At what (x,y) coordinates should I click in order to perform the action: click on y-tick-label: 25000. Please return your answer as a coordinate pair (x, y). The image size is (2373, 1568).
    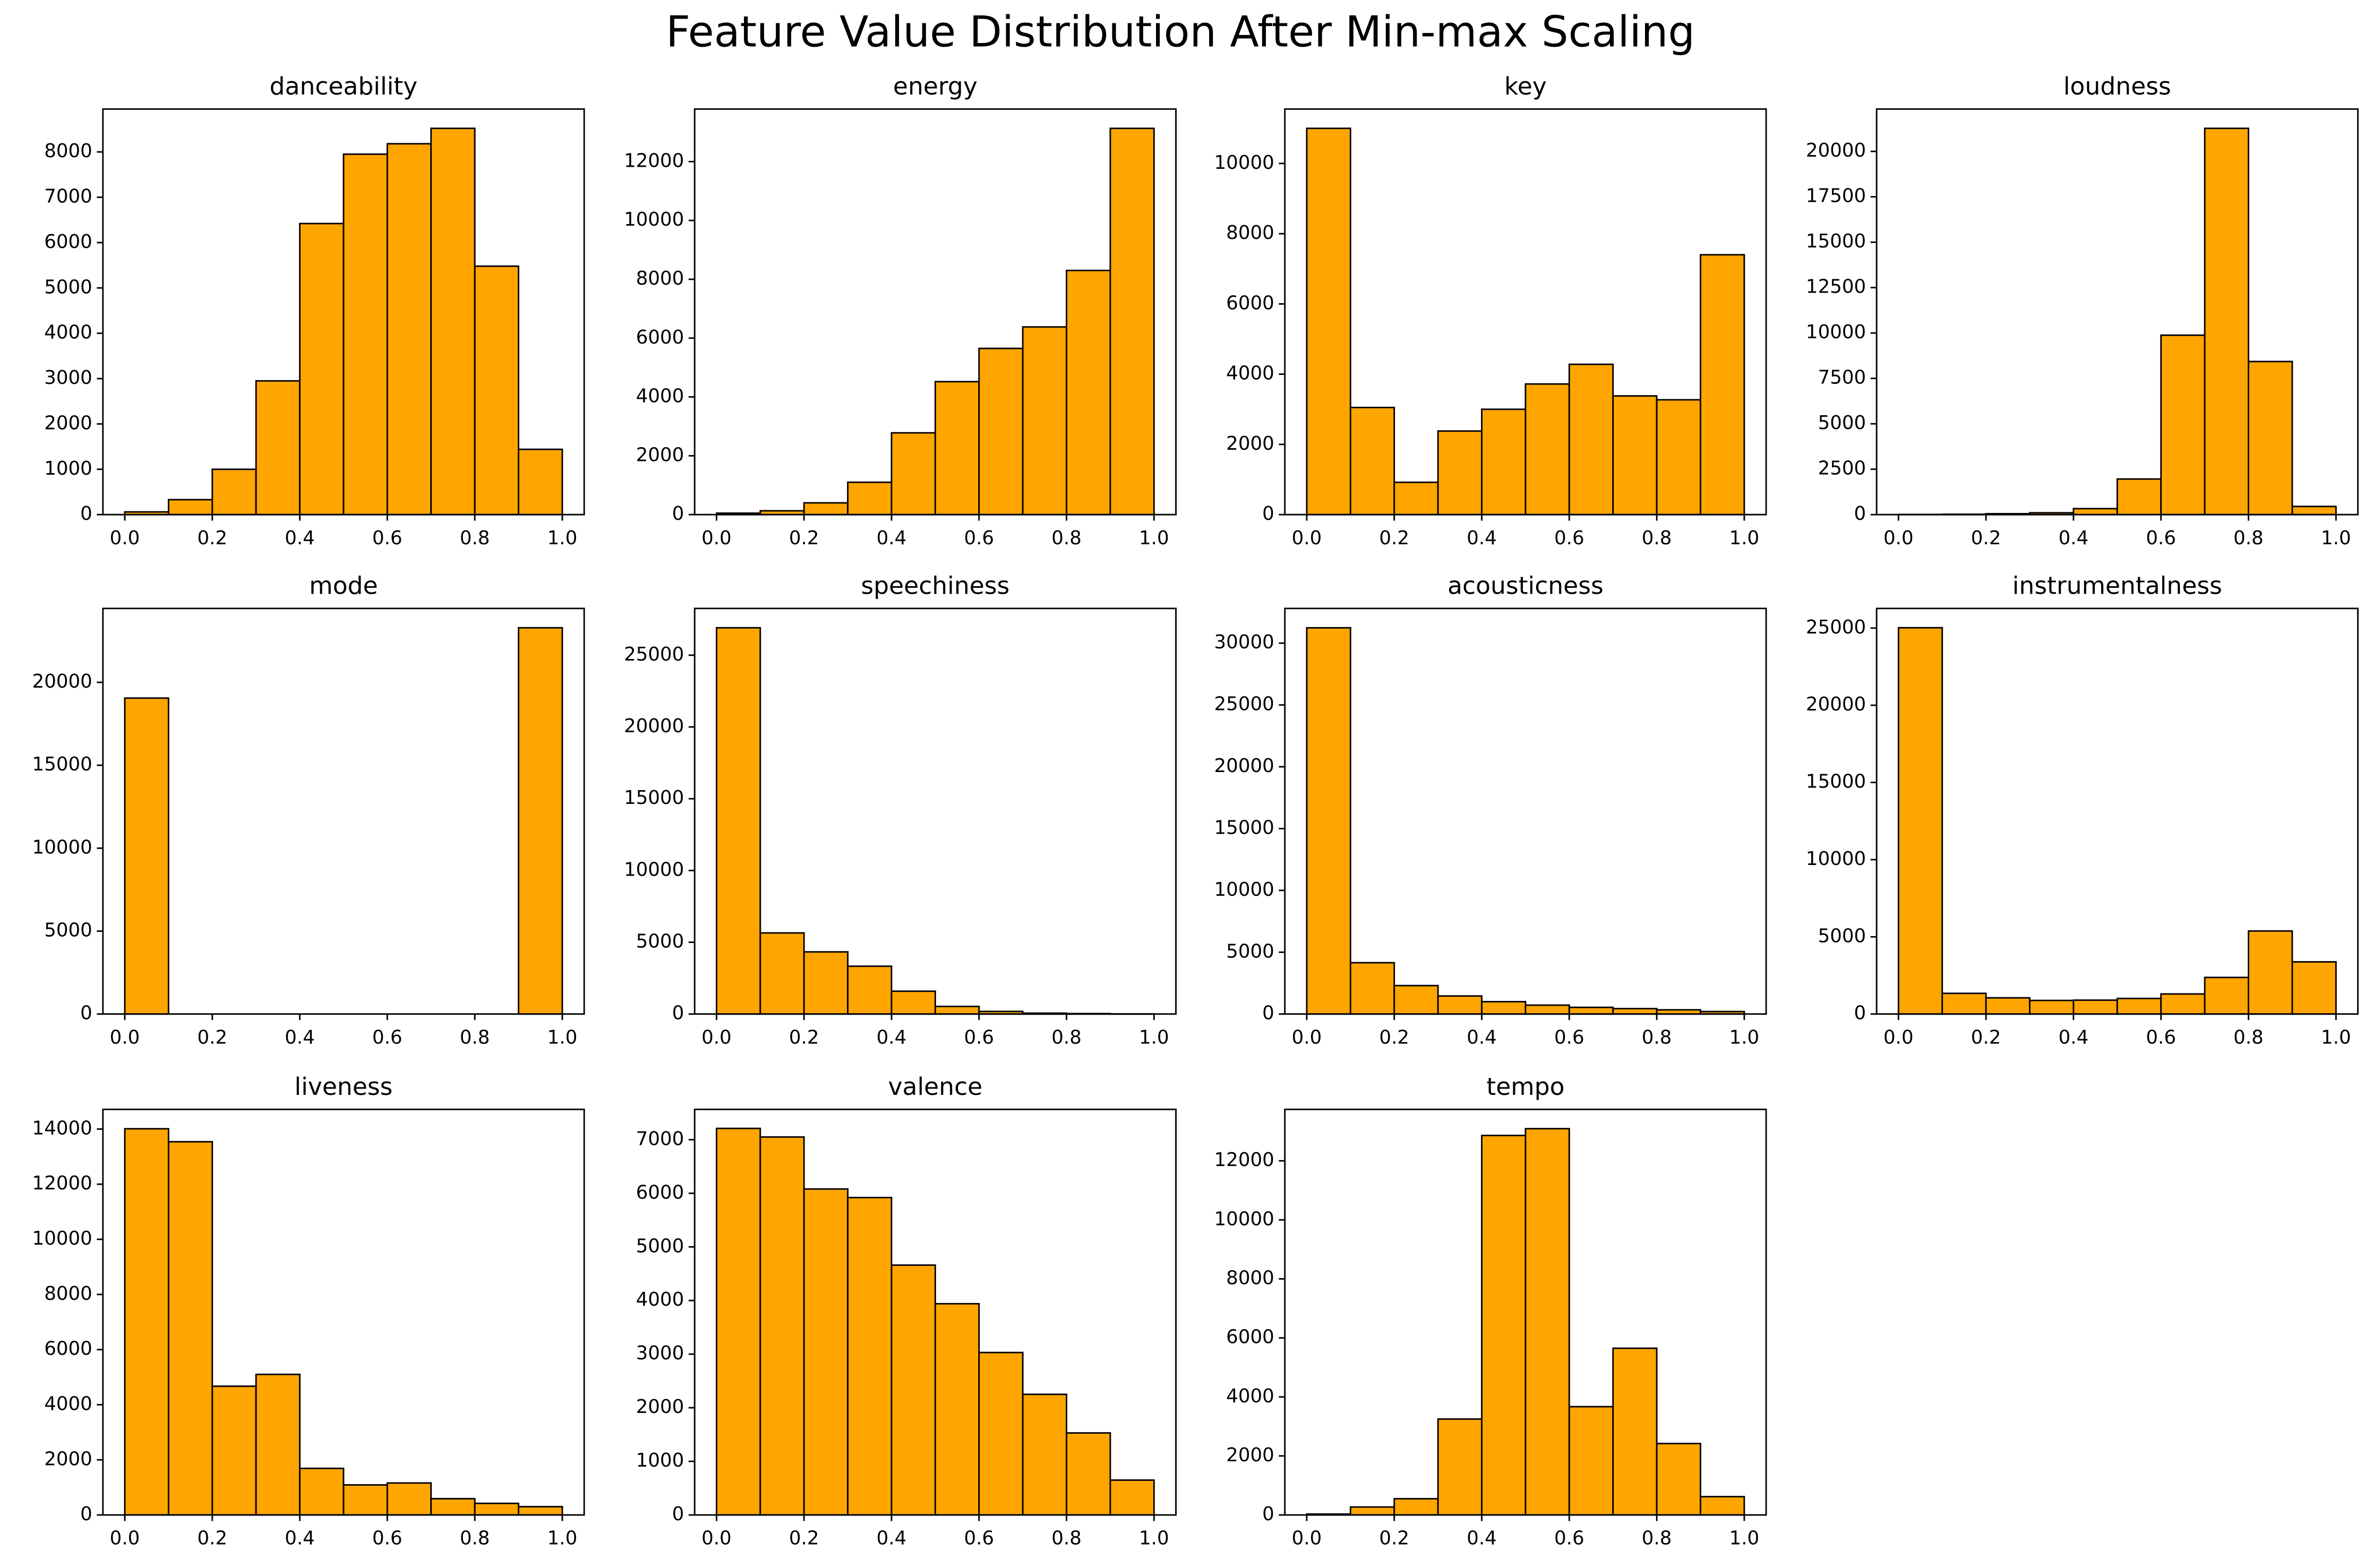
    Looking at the image, I should click on (1836, 627).